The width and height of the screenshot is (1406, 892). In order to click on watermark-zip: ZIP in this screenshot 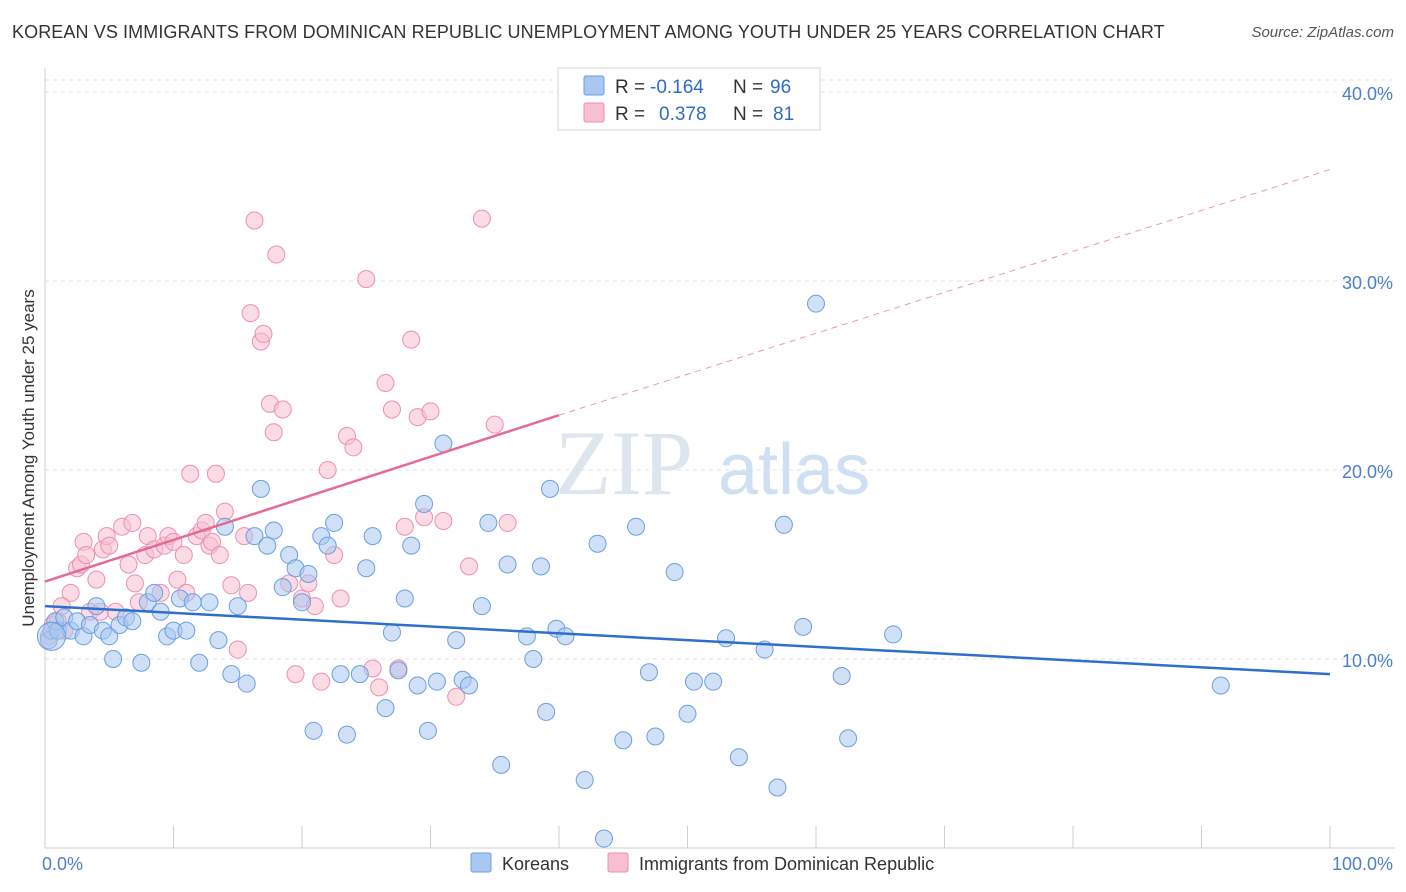, I will do `click(624, 463)`.